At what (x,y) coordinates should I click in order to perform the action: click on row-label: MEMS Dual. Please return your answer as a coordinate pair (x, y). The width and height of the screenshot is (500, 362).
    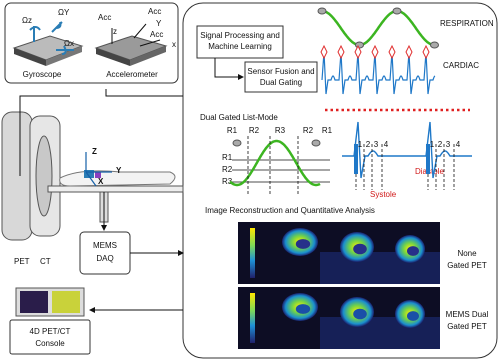
    Looking at the image, I should click on (467, 314).